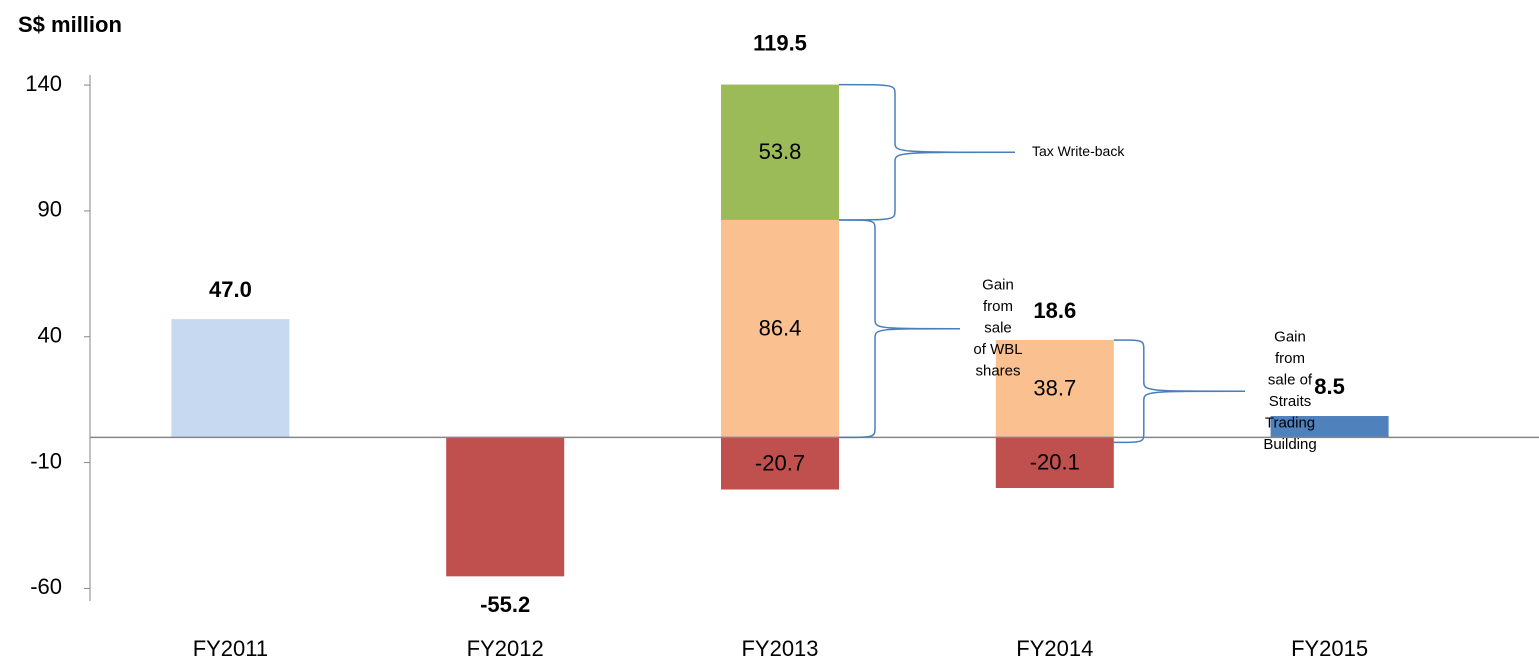 This screenshot has height=664, width=1539. I want to click on segment-label: -20.1, so click(1055, 462).